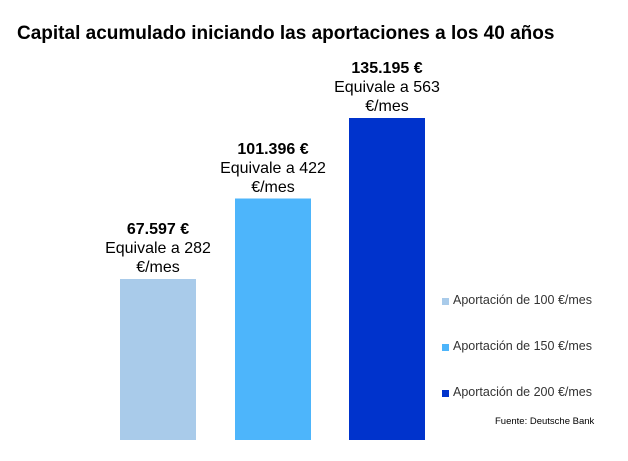 The image size is (628, 461). Describe the element at coordinates (522, 300) in the screenshot. I see `legend-label: Aportación de 100 €/mes` at that location.